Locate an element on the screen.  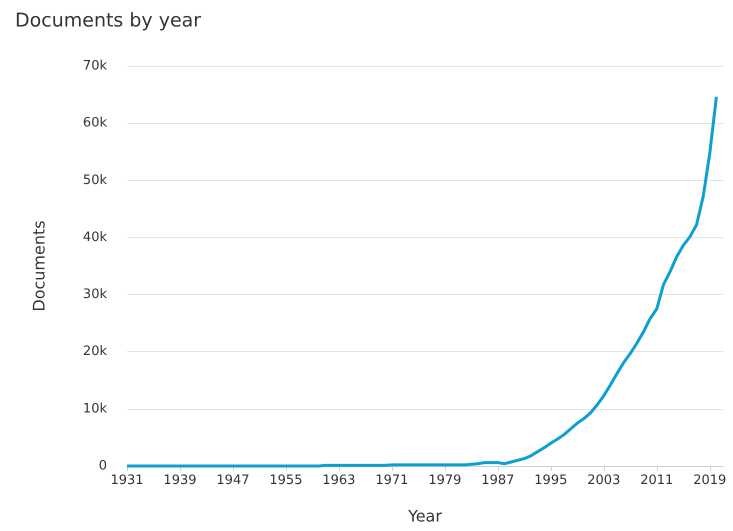
y-tick-label: 40k is located at coordinates (95, 237).